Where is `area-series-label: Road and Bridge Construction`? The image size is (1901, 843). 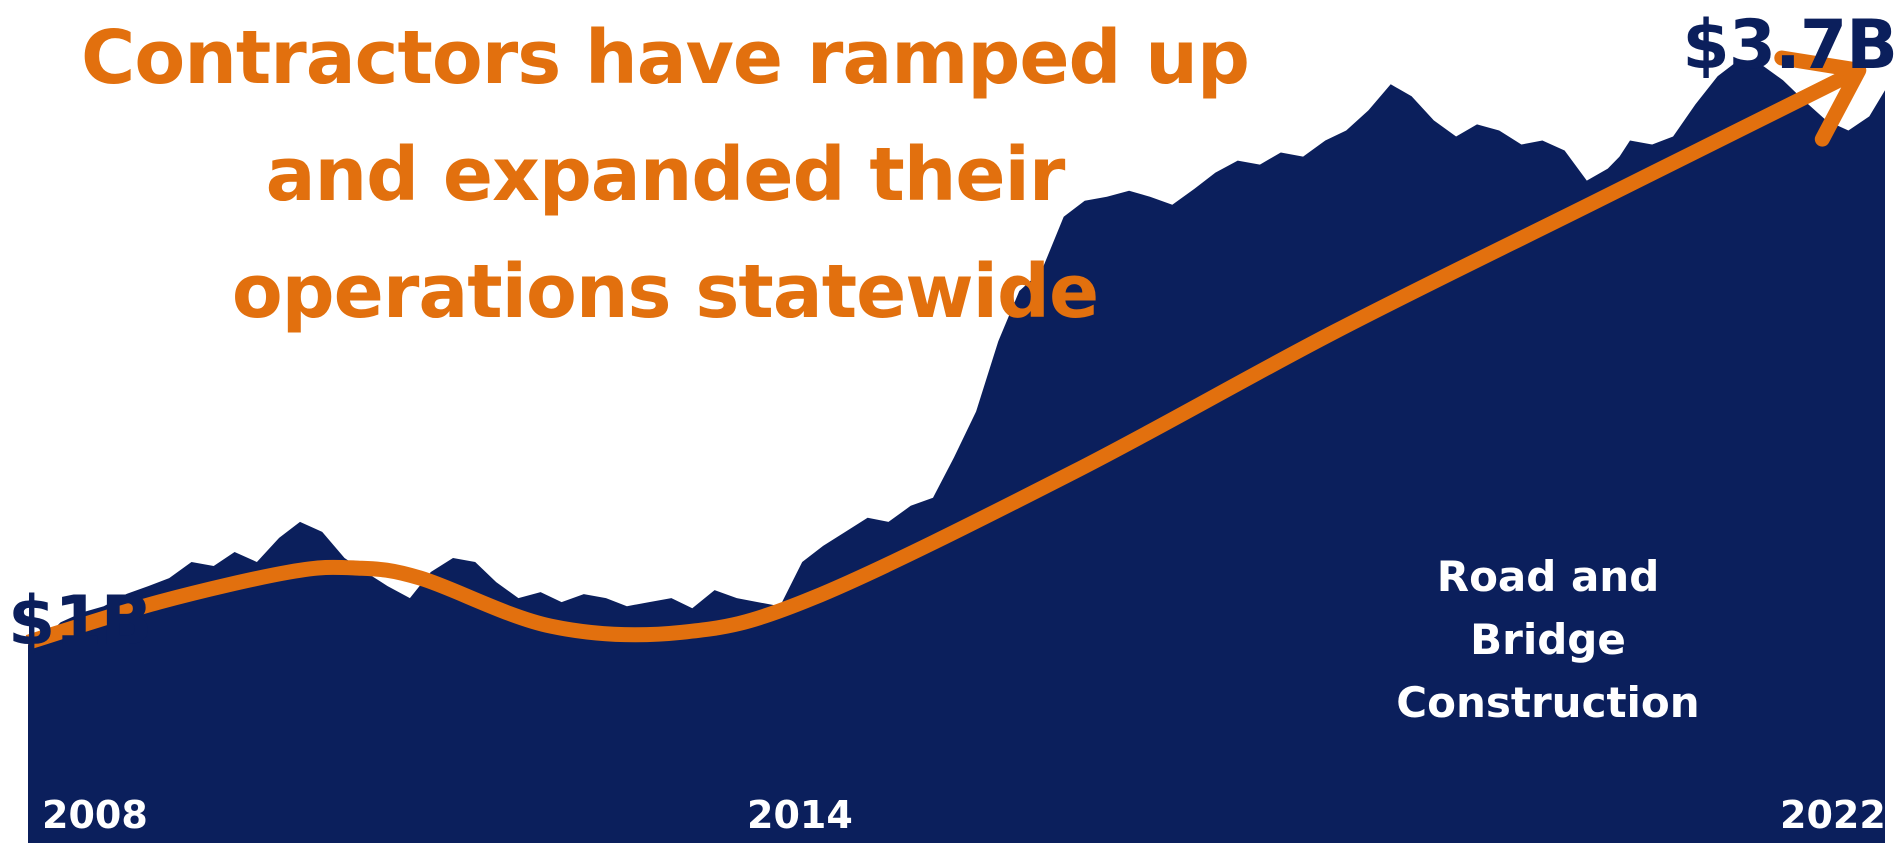 area-series-label: Road and Bridge Construction is located at coordinates (1548, 639).